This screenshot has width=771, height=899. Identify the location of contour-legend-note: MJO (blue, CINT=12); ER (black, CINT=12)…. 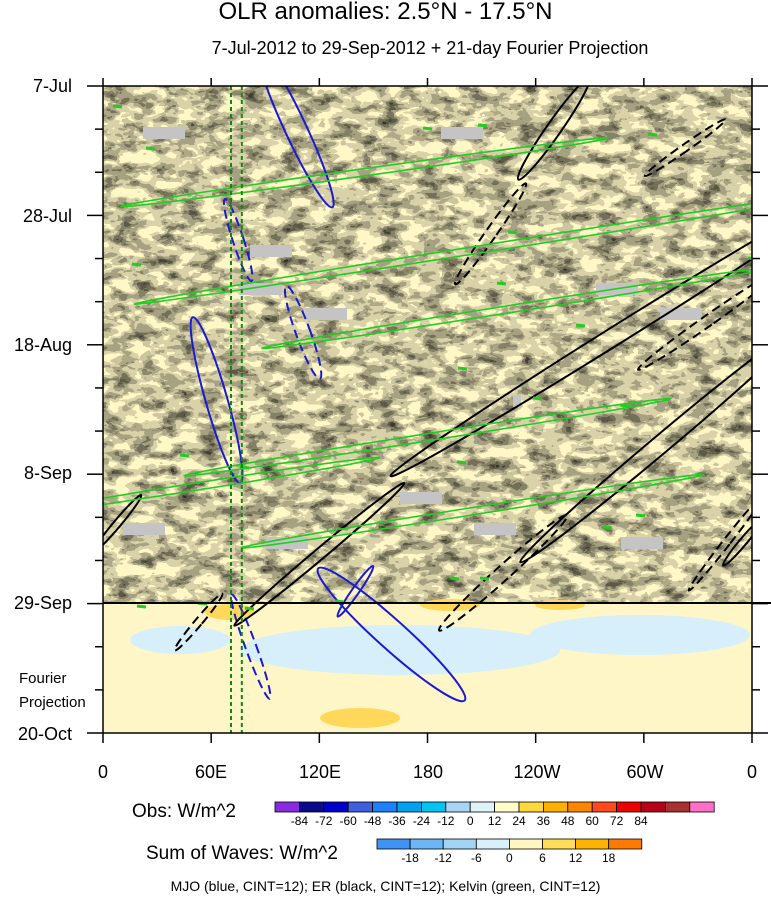
(385, 886).